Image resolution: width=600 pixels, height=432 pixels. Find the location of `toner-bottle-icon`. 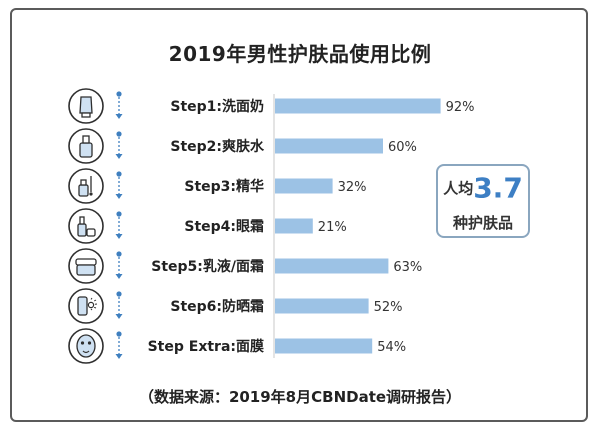

toner-bottle-icon is located at coordinates (86, 146).